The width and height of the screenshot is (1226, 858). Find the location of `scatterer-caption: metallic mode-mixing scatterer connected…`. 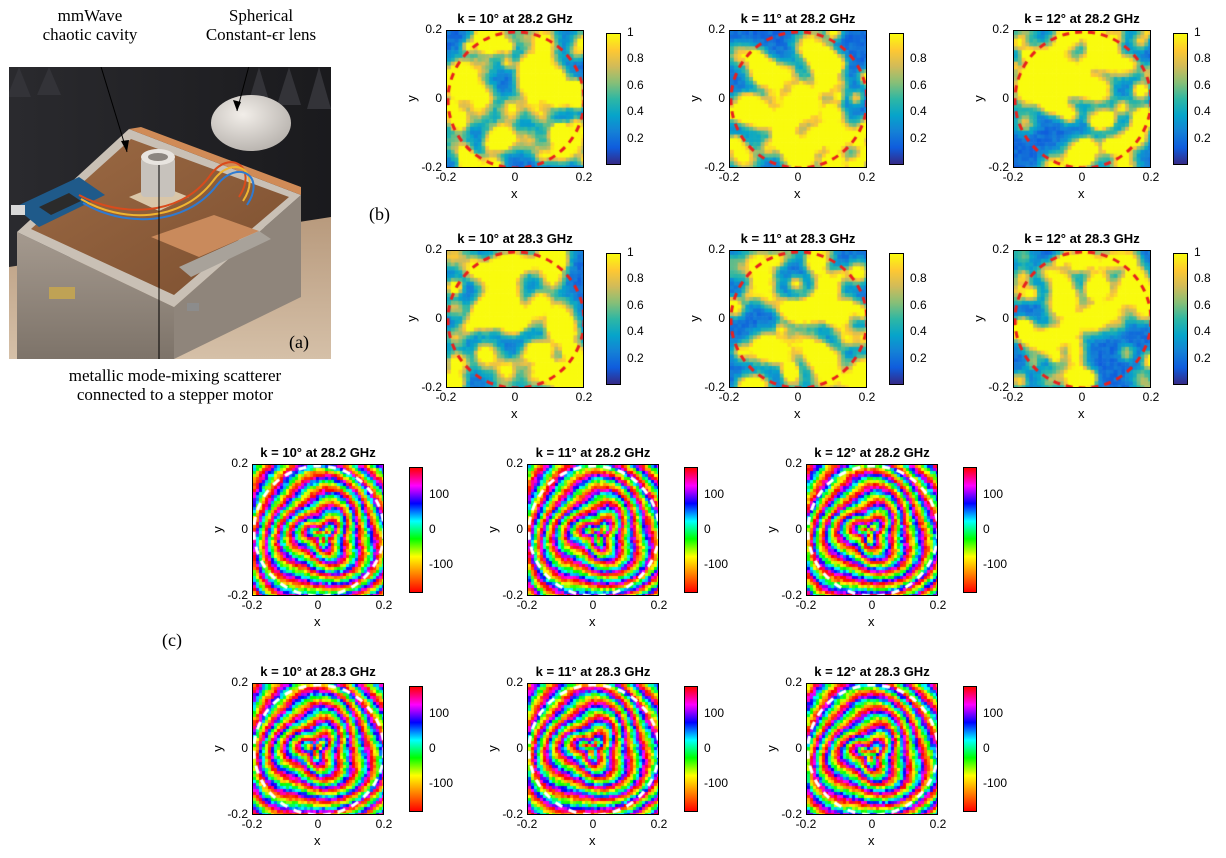

scatterer-caption: metallic mode-mixing scatterer connected… is located at coordinates (175, 385).